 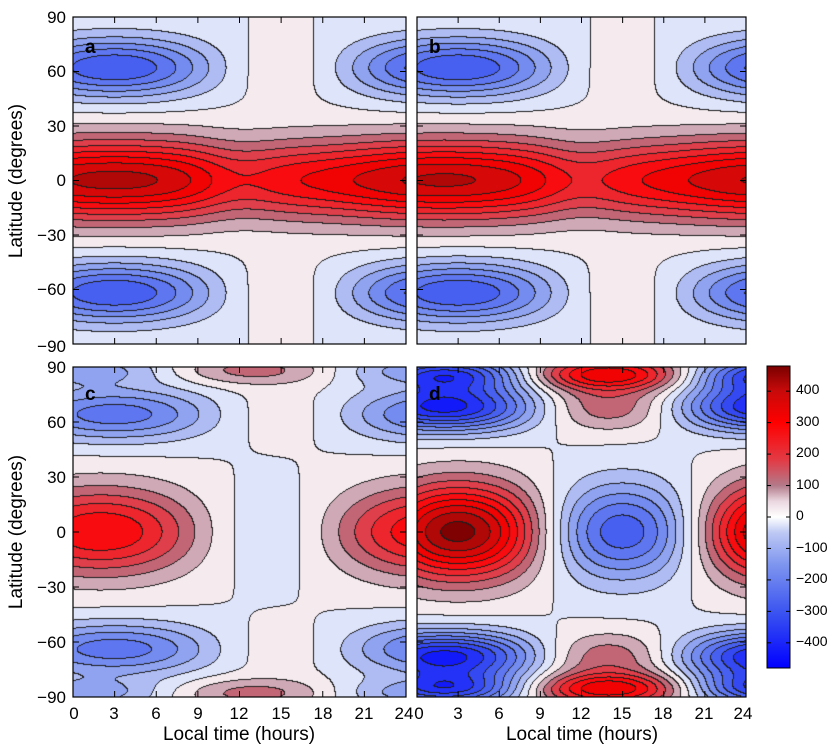 I want to click on colorbar-tick-label: −300, so click(x=812, y=610).